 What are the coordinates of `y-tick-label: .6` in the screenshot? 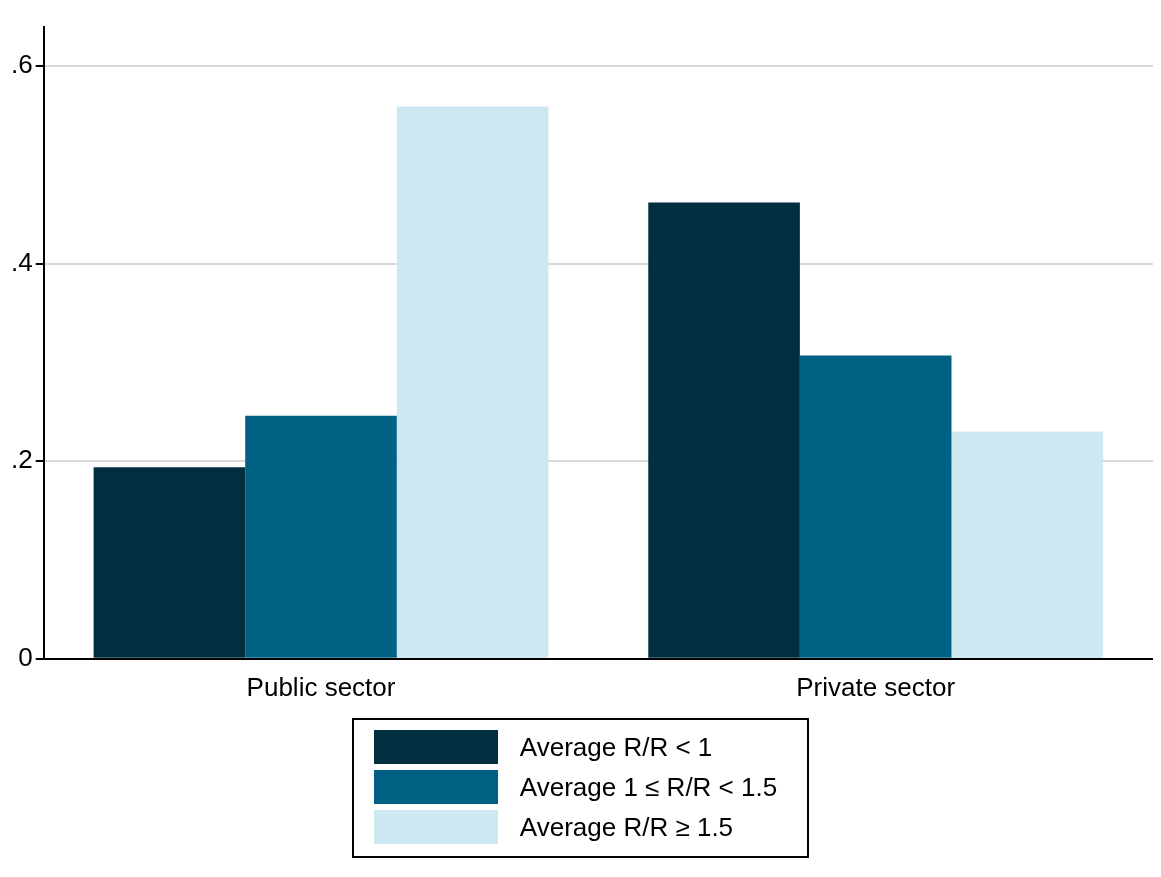 It's located at (22, 64).